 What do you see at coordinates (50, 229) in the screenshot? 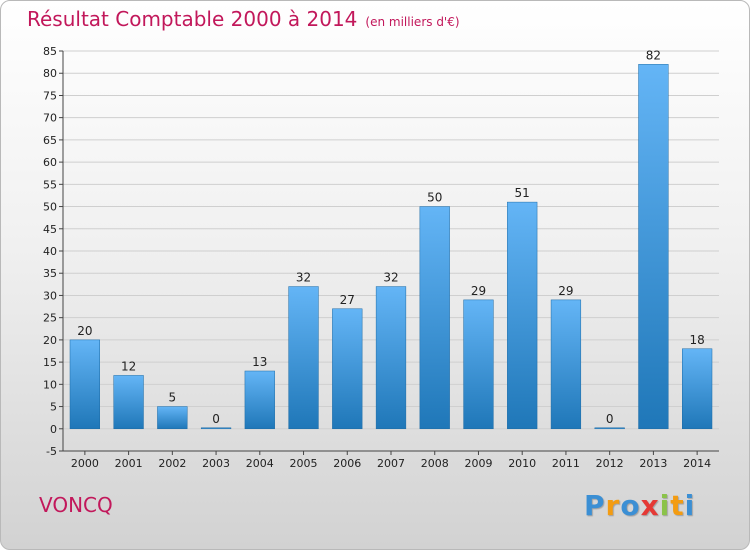
I see `y-tick-label: 45` at bounding box center [50, 229].